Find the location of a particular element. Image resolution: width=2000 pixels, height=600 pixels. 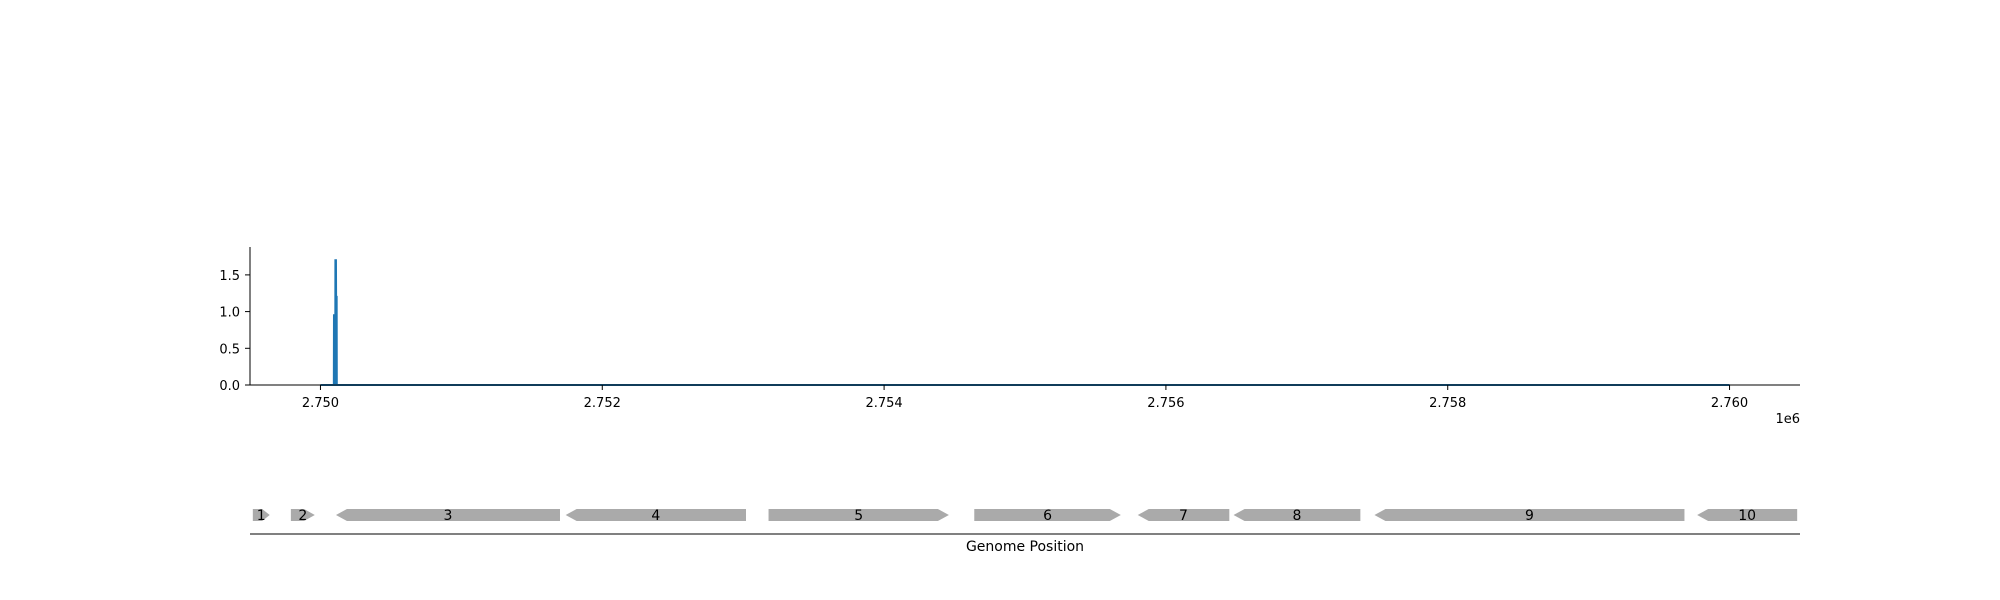

x-tick-label: 2.758 is located at coordinates (1447, 403).